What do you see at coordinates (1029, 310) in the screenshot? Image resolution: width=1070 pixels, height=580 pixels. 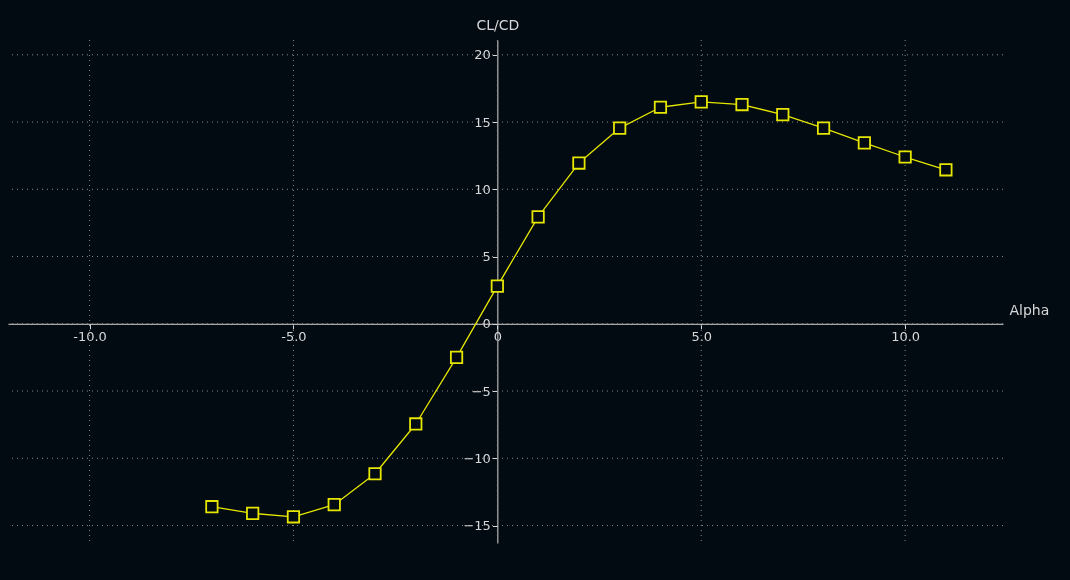 I see `x-axis-title: Alpha` at bounding box center [1029, 310].